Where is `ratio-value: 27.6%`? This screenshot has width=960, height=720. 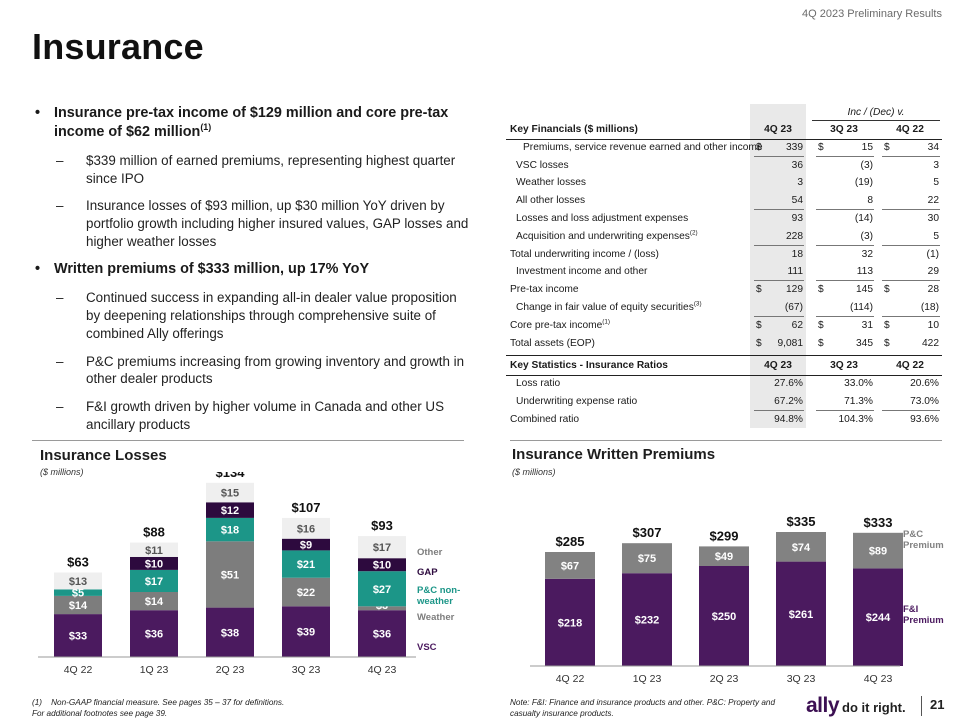 ratio-value: 27.6% is located at coordinates (788, 384).